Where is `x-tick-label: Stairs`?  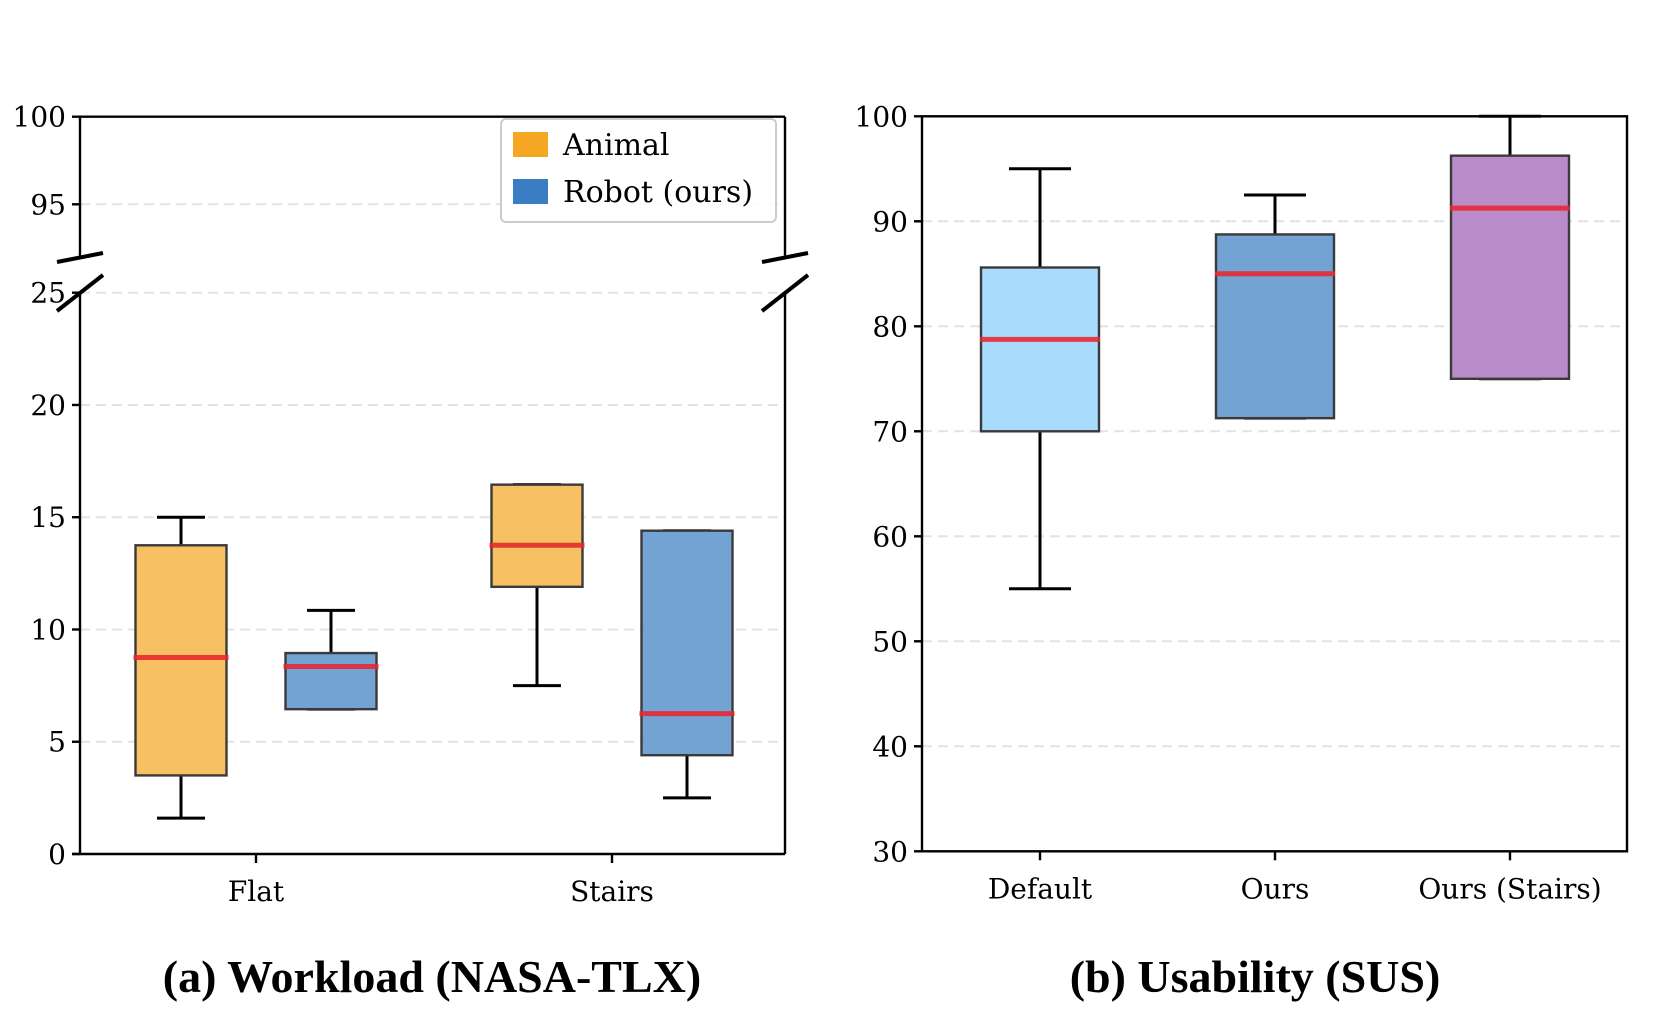 x-tick-label: Stairs is located at coordinates (612, 891).